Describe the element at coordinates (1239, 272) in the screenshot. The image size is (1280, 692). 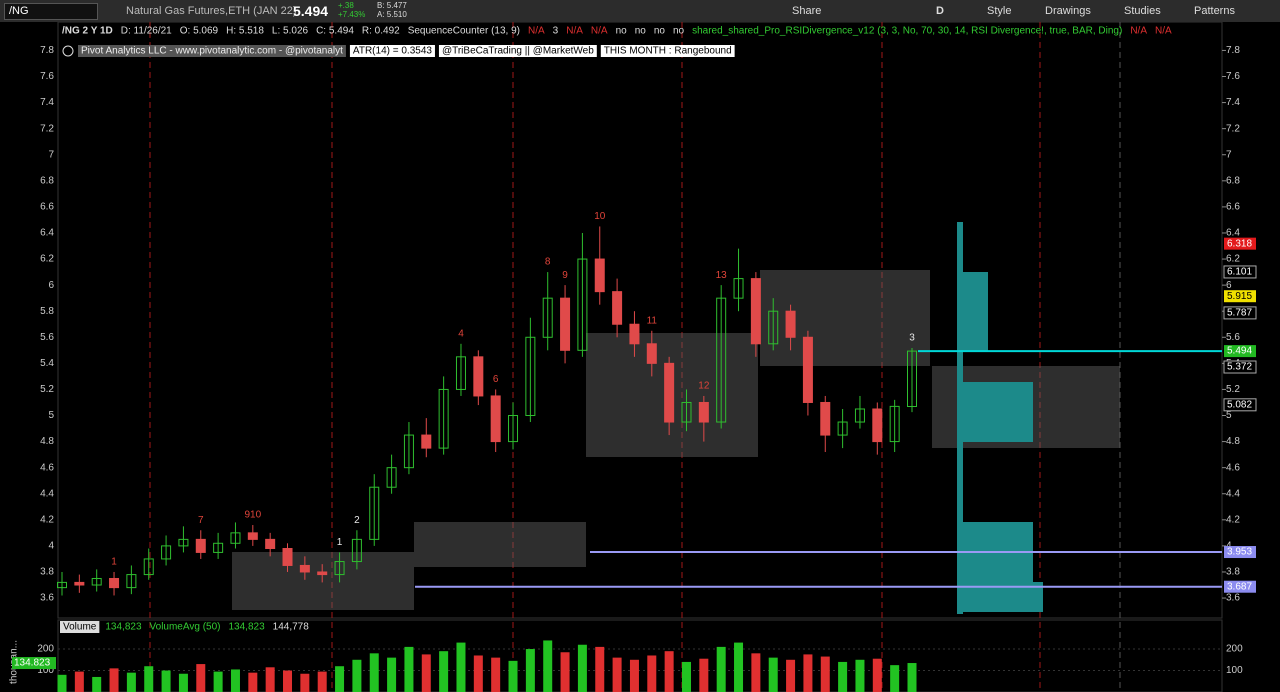
I see `price-label: 6.101` at that location.